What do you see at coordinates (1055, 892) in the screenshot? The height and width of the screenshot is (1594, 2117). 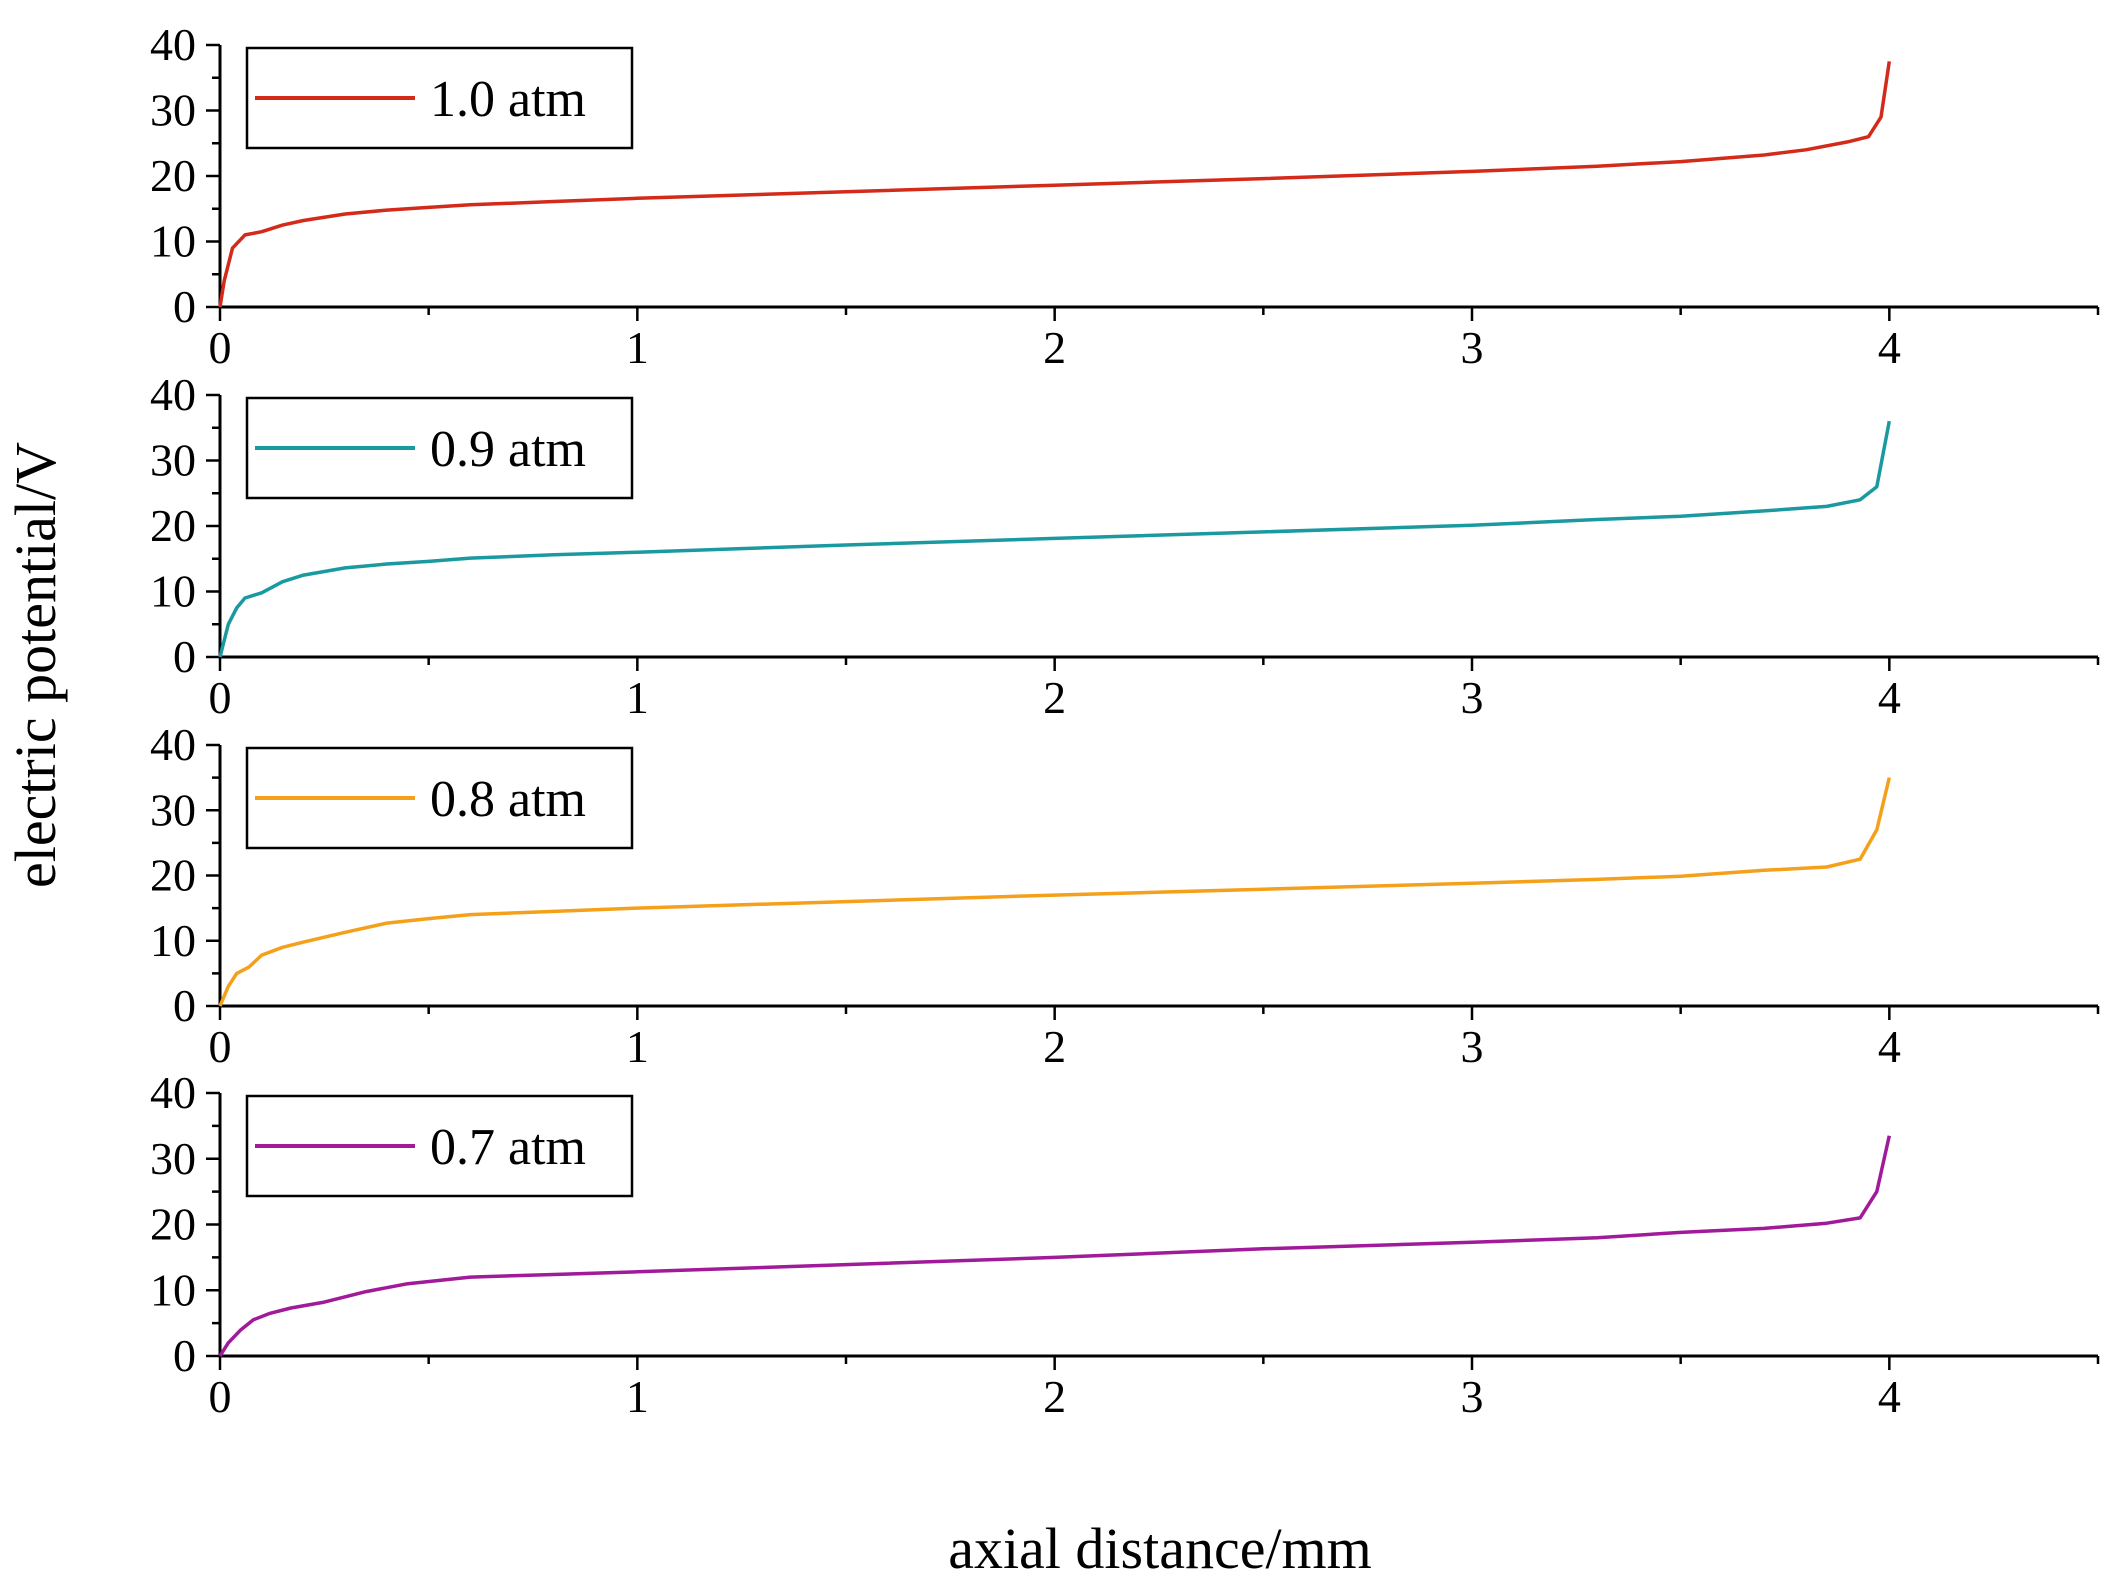 I see `series-line-0-8-atm` at bounding box center [1055, 892].